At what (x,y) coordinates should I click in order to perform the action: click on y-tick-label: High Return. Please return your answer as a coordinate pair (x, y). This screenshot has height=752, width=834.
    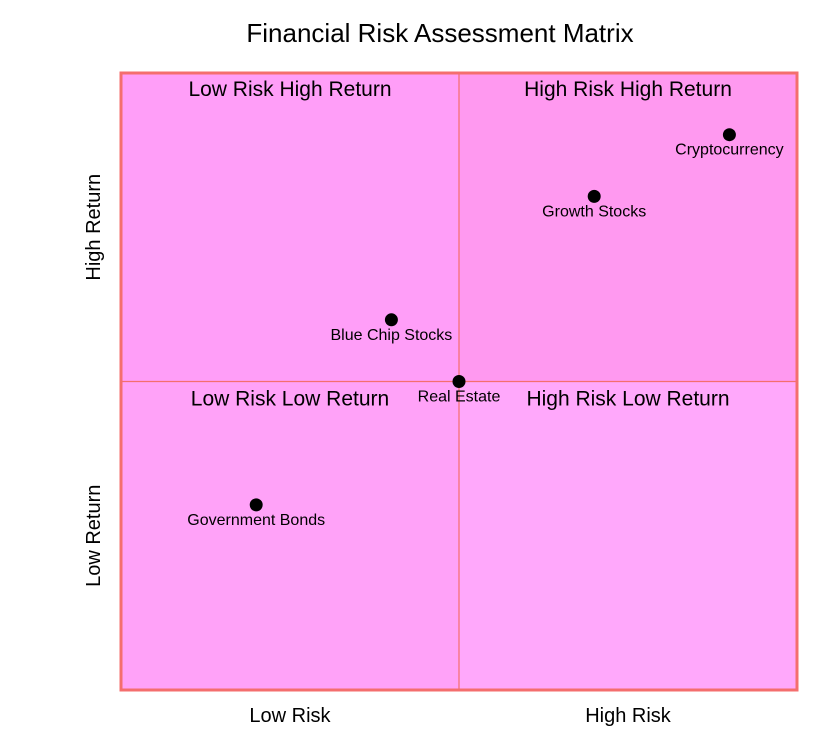
    Looking at the image, I should click on (94, 227).